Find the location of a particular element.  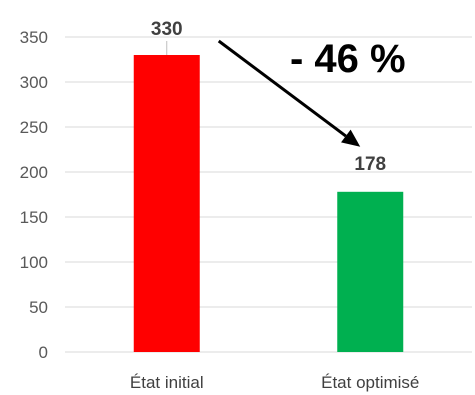

y-tick-label: 350 is located at coordinates (34, 37).